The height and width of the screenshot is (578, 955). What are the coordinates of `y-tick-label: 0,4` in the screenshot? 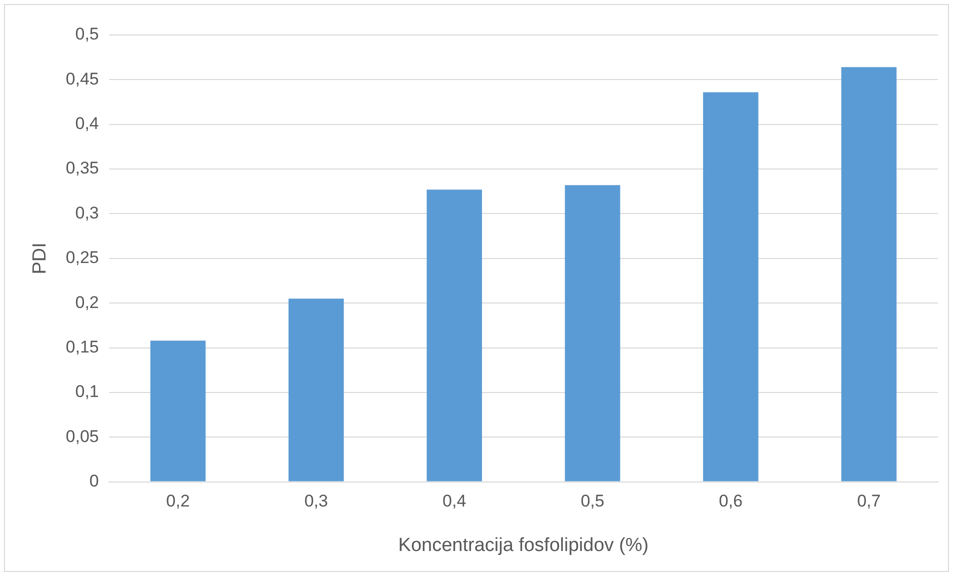 It's located at (87, 124).